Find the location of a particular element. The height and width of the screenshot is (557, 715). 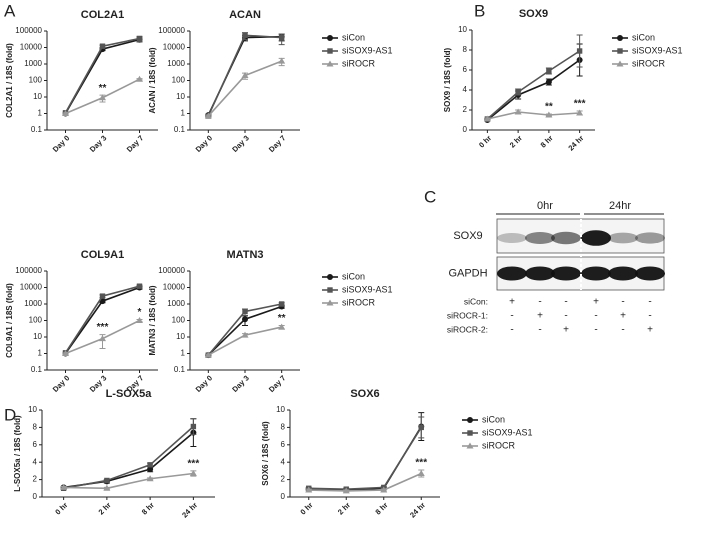

y-axis-label: SOX9 / 18S (fold) is located at coordinates (447, 79).